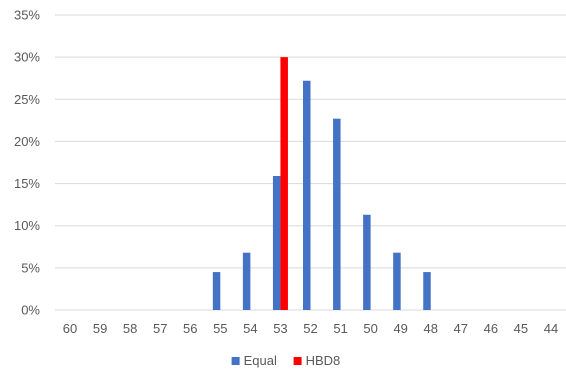 The width and height of the screenshot is (566, 374). Describe the element at coordinates (30, 310) in the screenshot. I see `y-tick-label: 0%` at that location.